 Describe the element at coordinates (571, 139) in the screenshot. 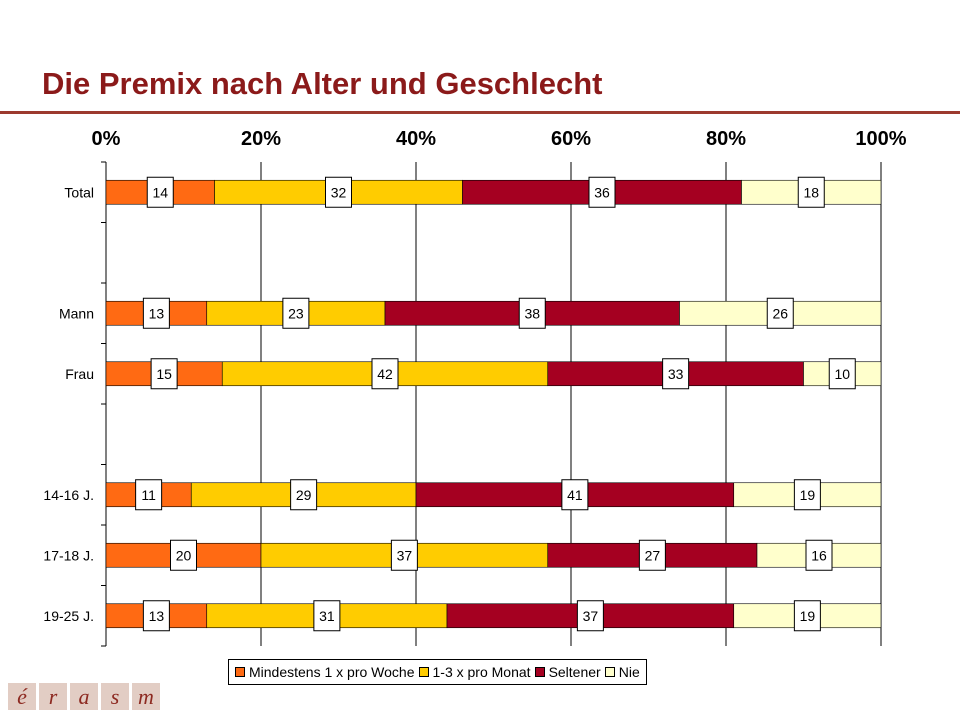

I see `x-tick-label: 60%` at that location.